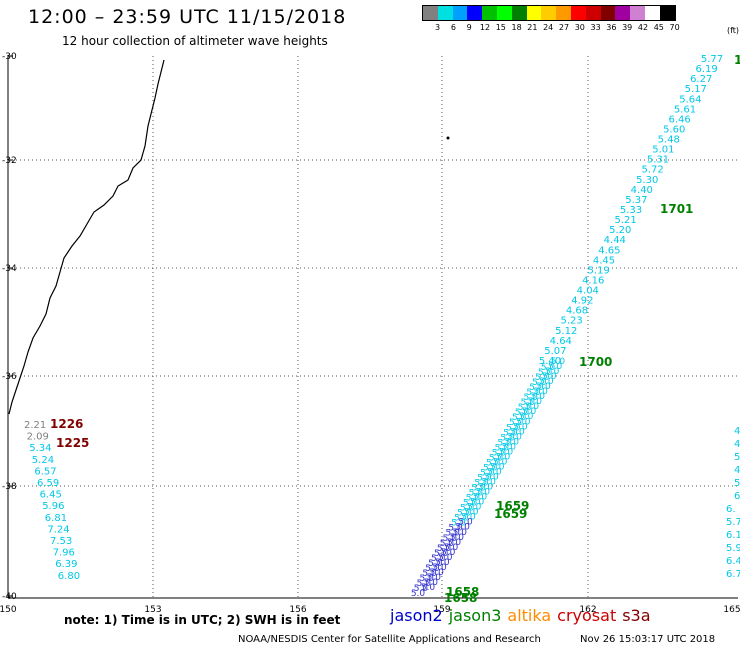 The image size is (740, 650). Describe the element at coordinates (615, 240) in the screenshot. I see `swh-value: 4.44` at that location.